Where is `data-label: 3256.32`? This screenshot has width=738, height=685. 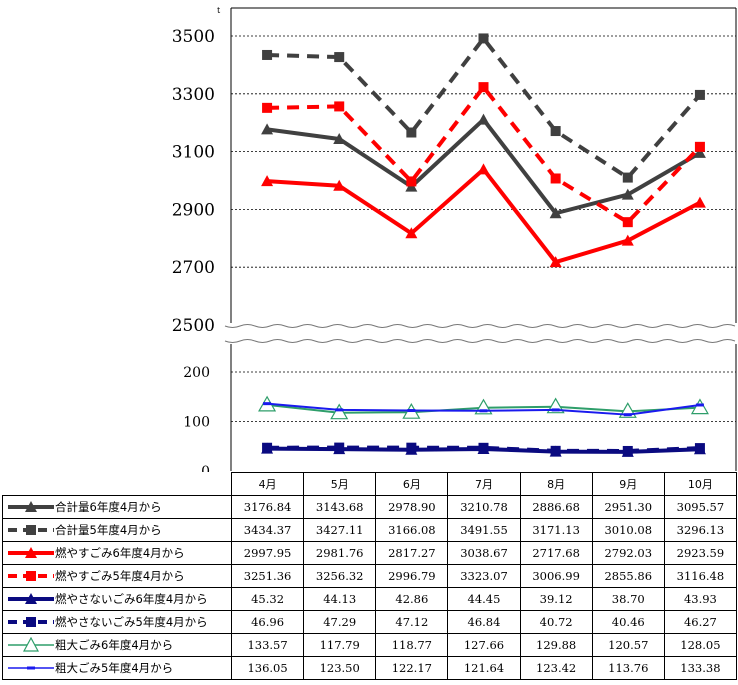
data-label: 3256.32 is located at coordinates (340, 576).